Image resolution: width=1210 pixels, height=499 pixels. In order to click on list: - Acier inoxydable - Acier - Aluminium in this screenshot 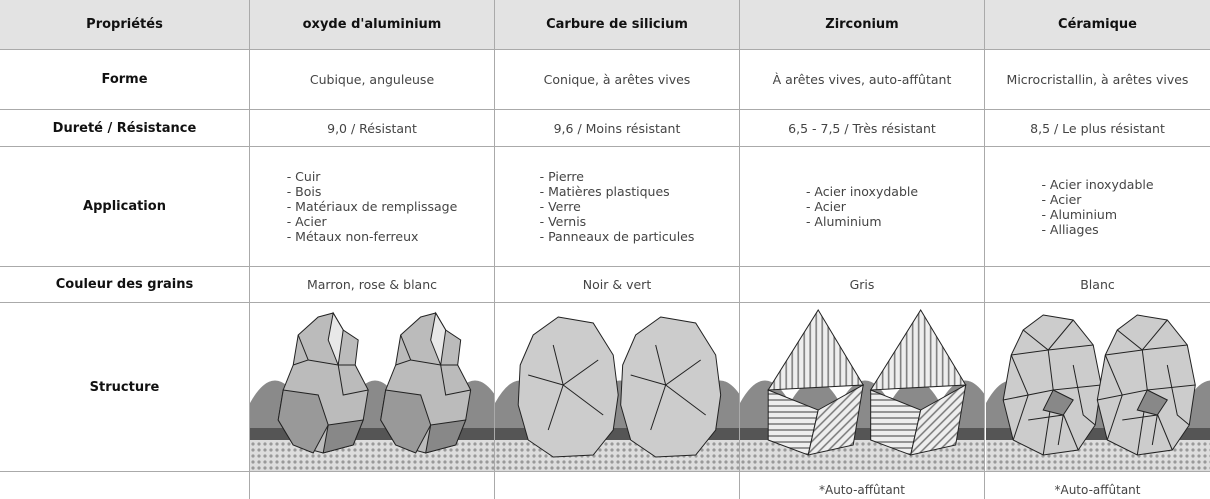, I will do `click(862, 206)`.